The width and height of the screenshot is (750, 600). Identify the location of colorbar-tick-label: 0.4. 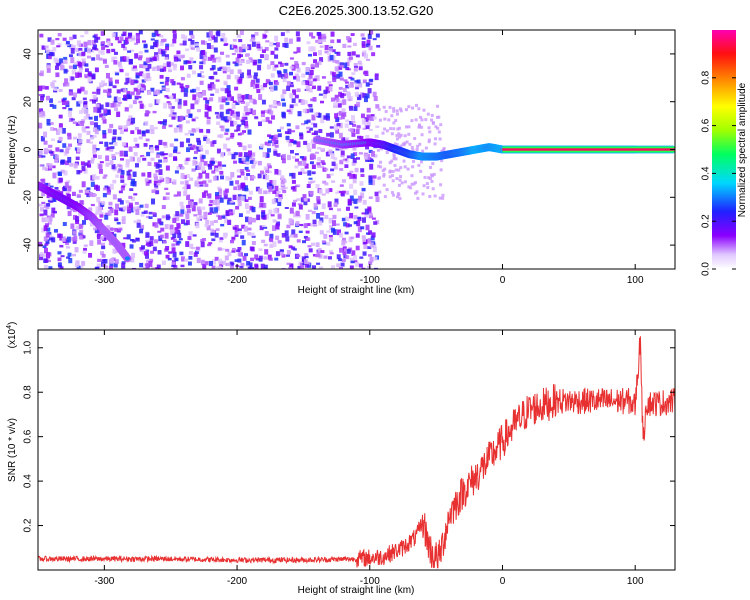
(706, 173).